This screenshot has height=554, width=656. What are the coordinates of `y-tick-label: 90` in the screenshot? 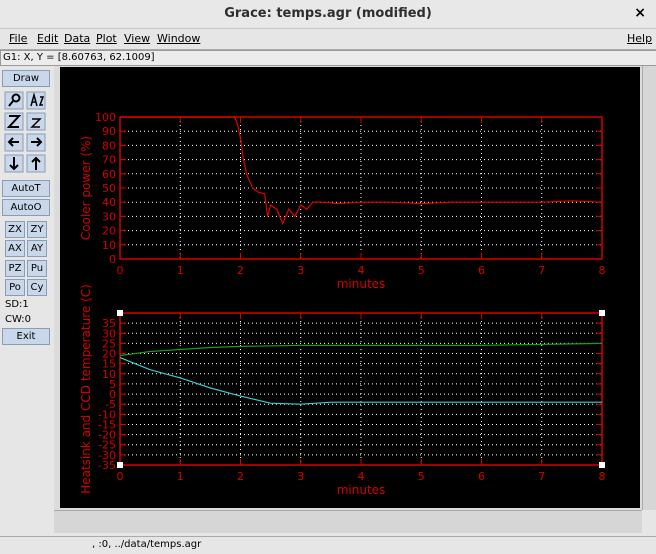 It's located at (109, 131).